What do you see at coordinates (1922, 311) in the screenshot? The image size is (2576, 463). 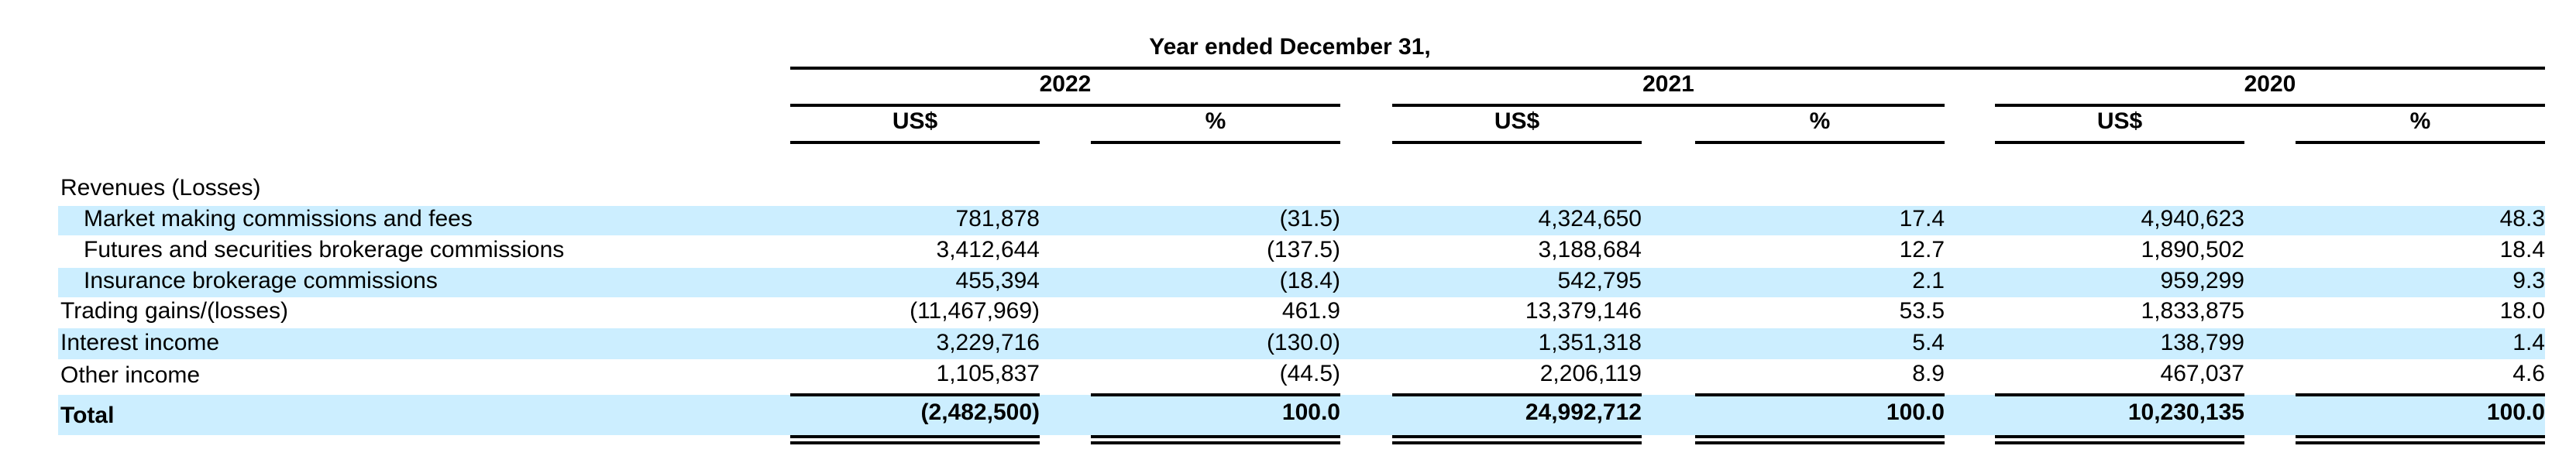 I see `cell-2021-pct: 53.5` at bounding box center [1922, 311].